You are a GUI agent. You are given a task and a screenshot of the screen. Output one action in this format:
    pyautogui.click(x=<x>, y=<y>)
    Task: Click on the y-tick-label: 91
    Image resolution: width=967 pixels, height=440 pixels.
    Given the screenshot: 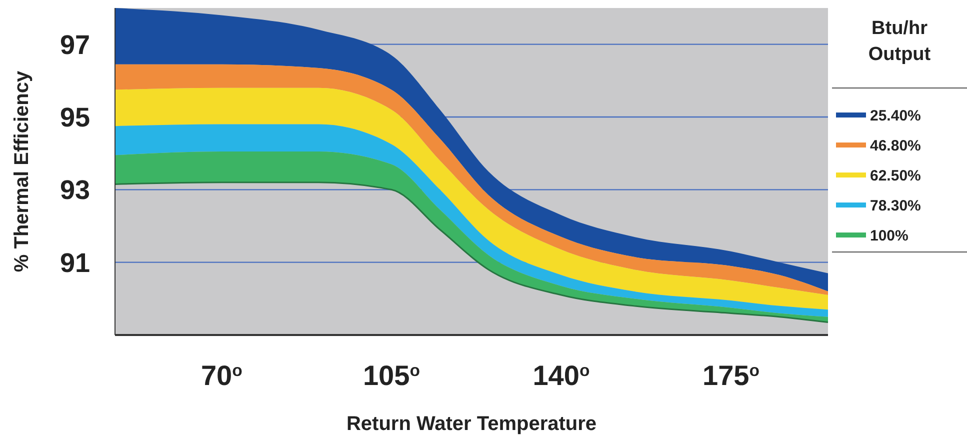 What is the action you would take?
    pyautogui.click(x=75, y=263)
    